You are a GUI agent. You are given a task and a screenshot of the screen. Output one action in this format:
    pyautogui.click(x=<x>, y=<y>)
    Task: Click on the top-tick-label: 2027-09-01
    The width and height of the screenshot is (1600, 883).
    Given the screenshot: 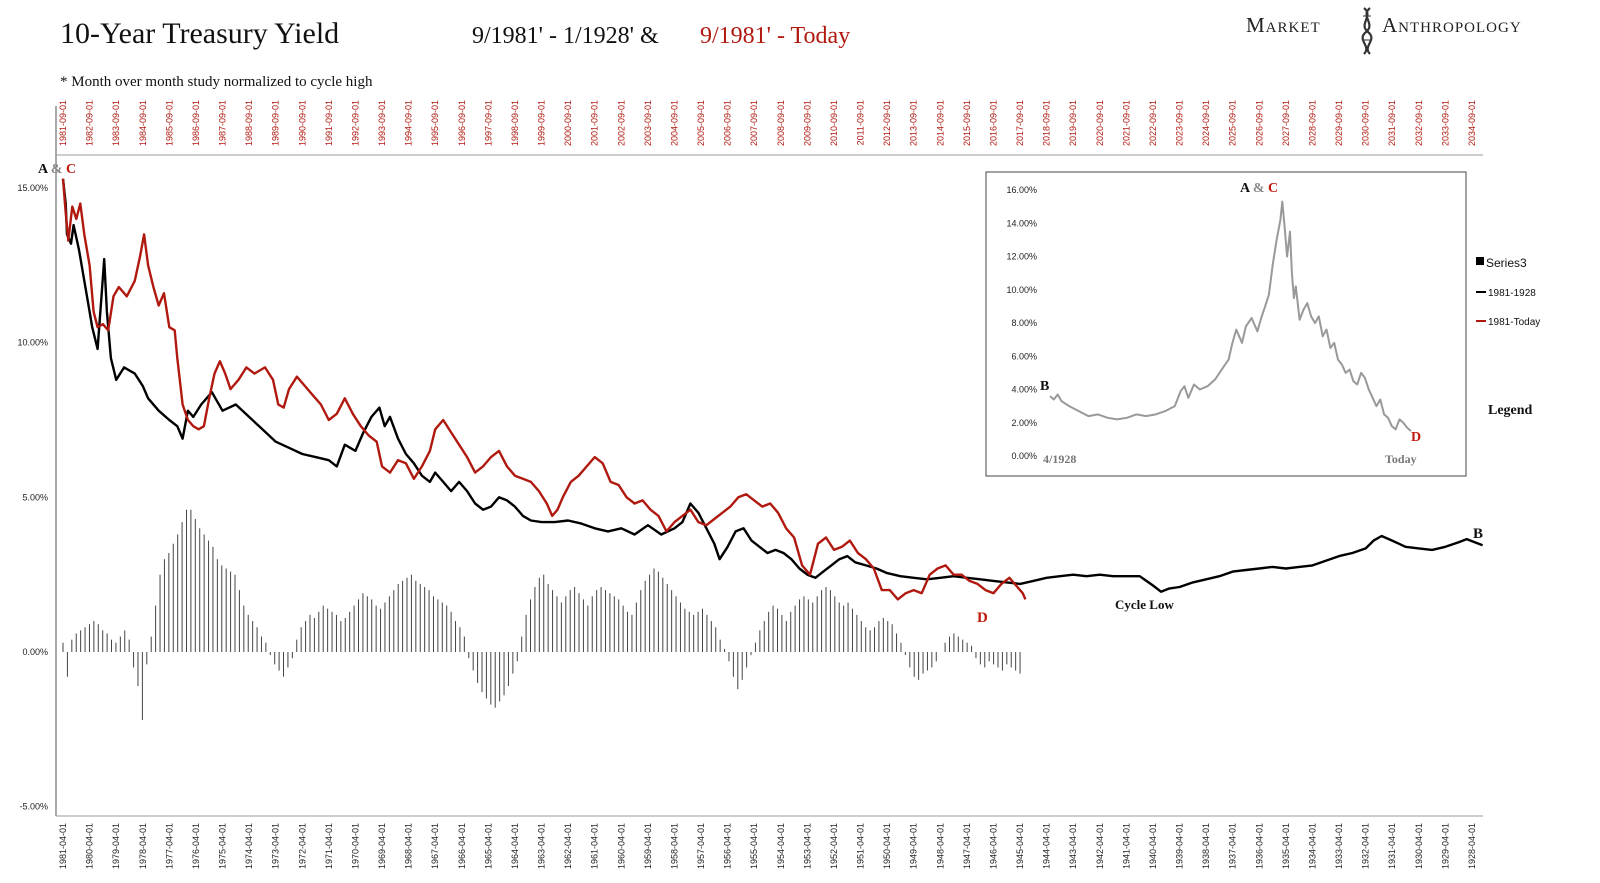 What is the action you would take?
    pyautogui.click(x=1286, y=123)
    